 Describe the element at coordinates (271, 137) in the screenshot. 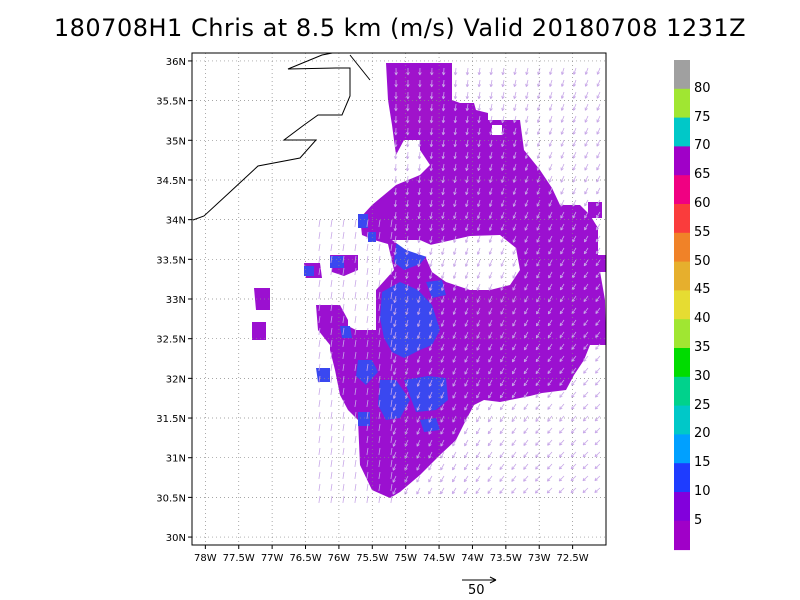

I see `coastline` at that location.